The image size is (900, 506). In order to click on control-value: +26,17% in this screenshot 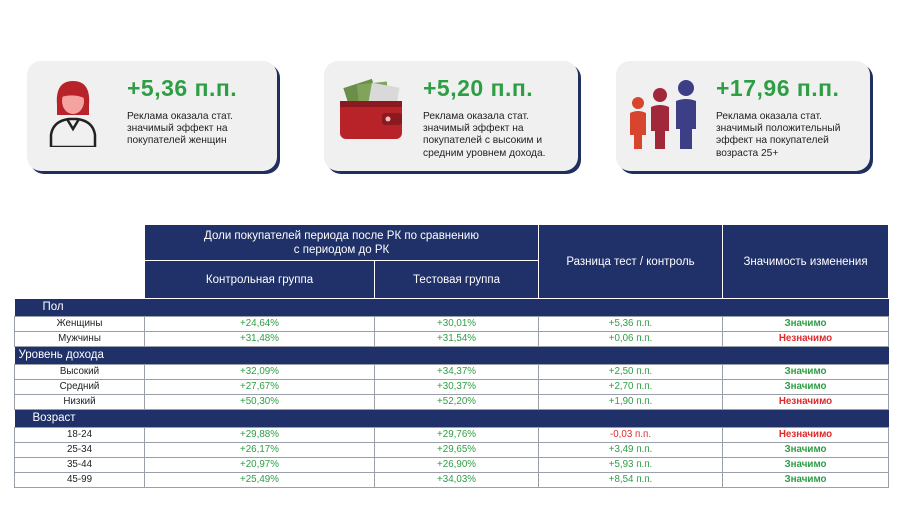, I will do `click(259, 449)`.